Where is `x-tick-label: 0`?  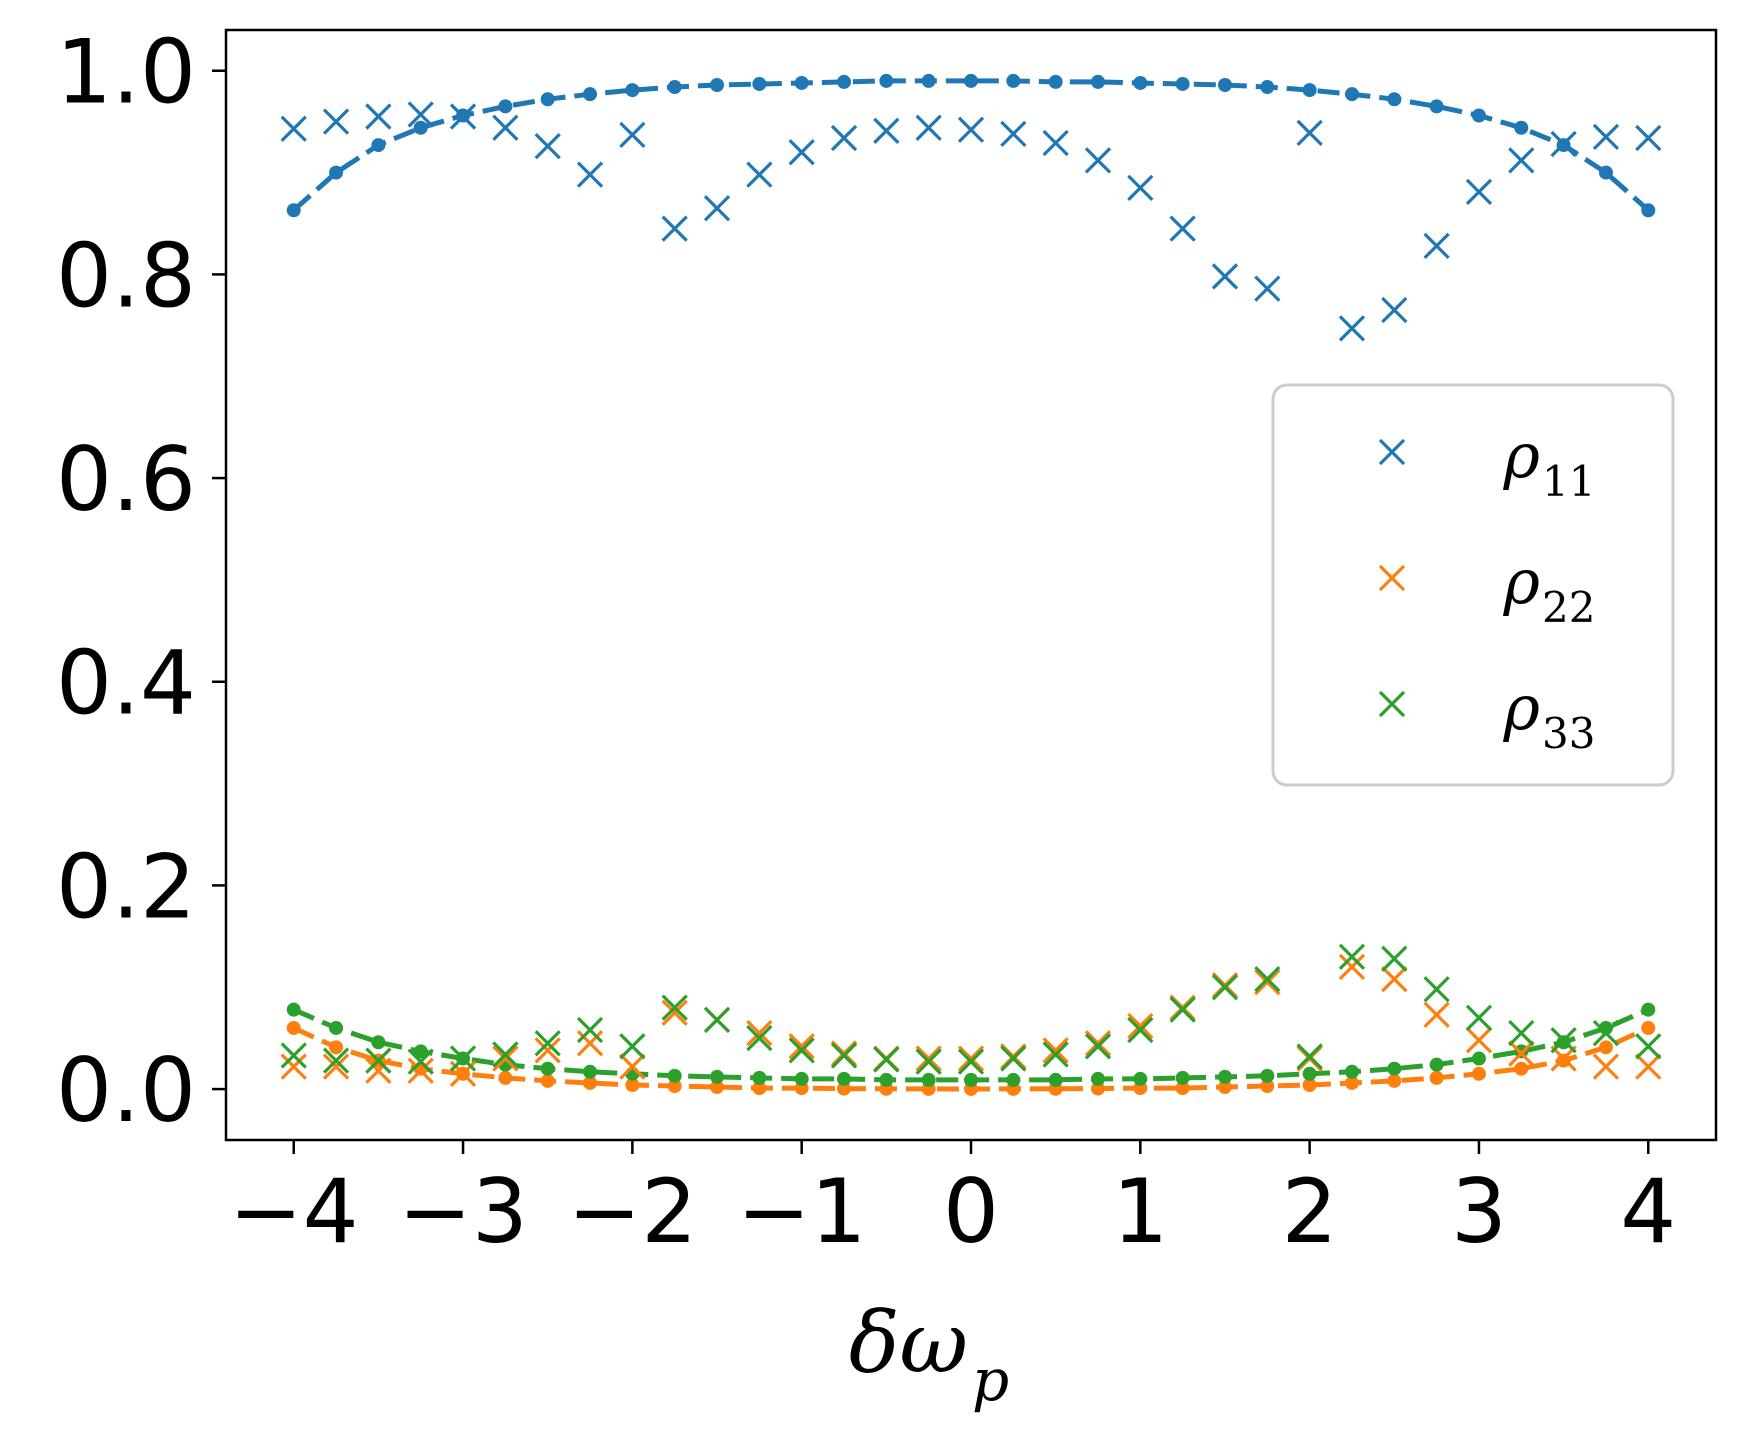 x-tick-label: 0 is located at coordinates (971, 1211).